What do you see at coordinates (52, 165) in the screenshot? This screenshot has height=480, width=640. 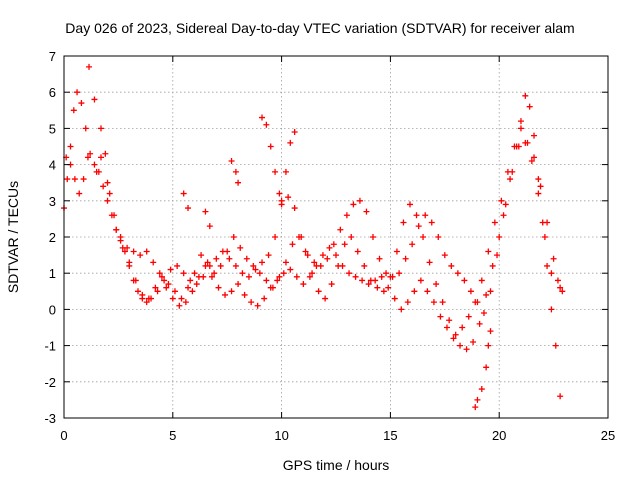 I see `y-tick-label: 4` at bounding box center [52, 165].